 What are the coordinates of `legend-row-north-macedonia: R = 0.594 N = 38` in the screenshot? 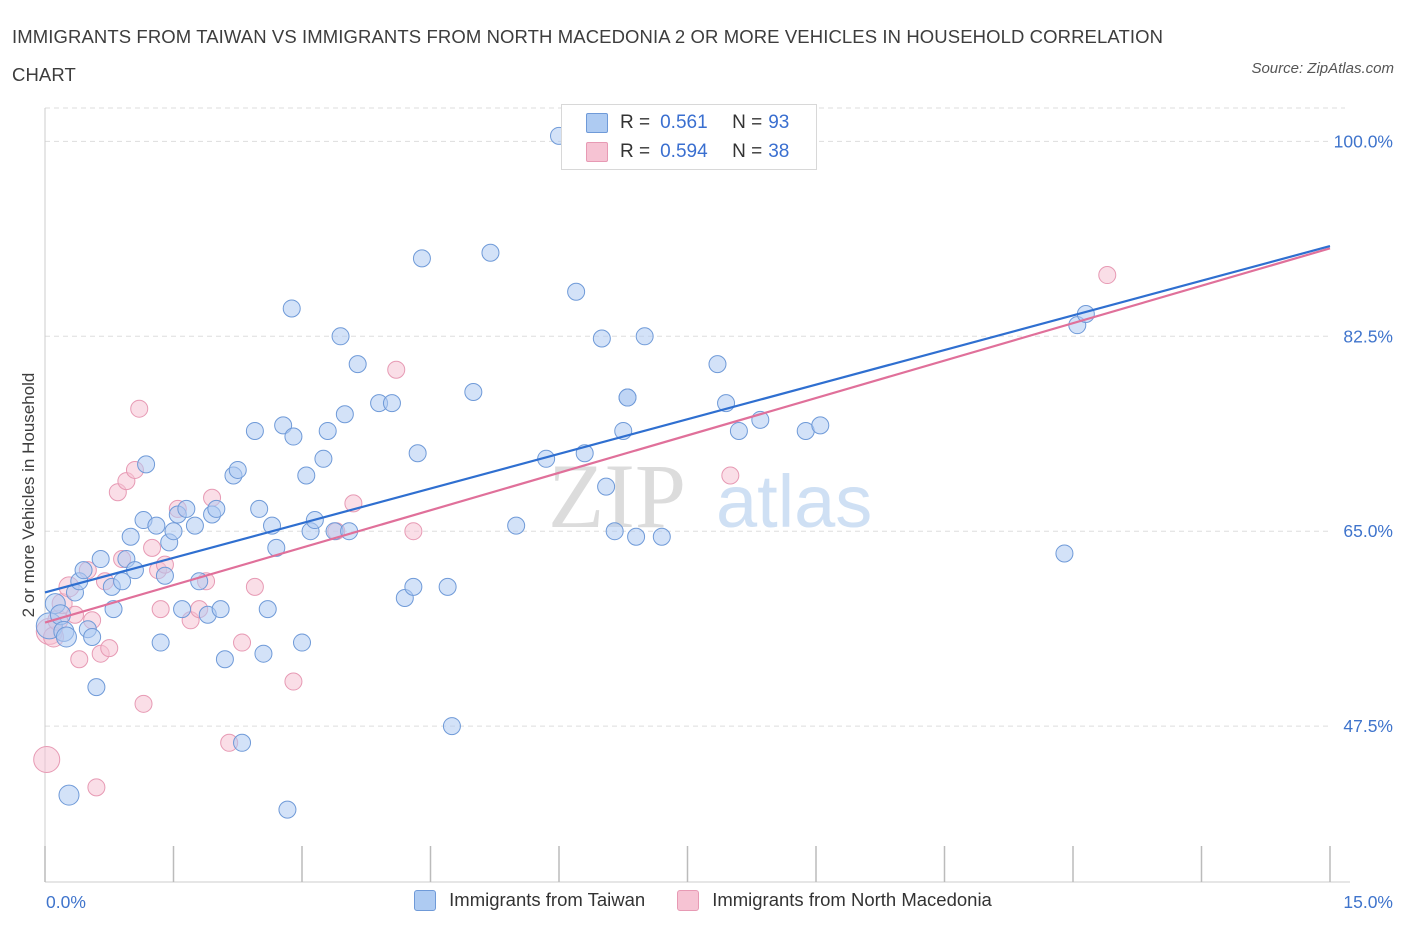 It's located at (687, 152).